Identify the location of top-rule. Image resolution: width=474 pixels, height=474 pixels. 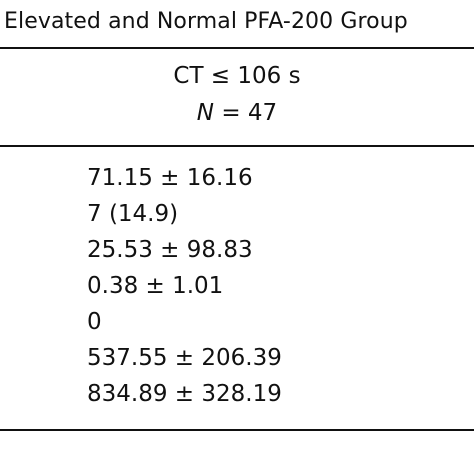
(237, 48).